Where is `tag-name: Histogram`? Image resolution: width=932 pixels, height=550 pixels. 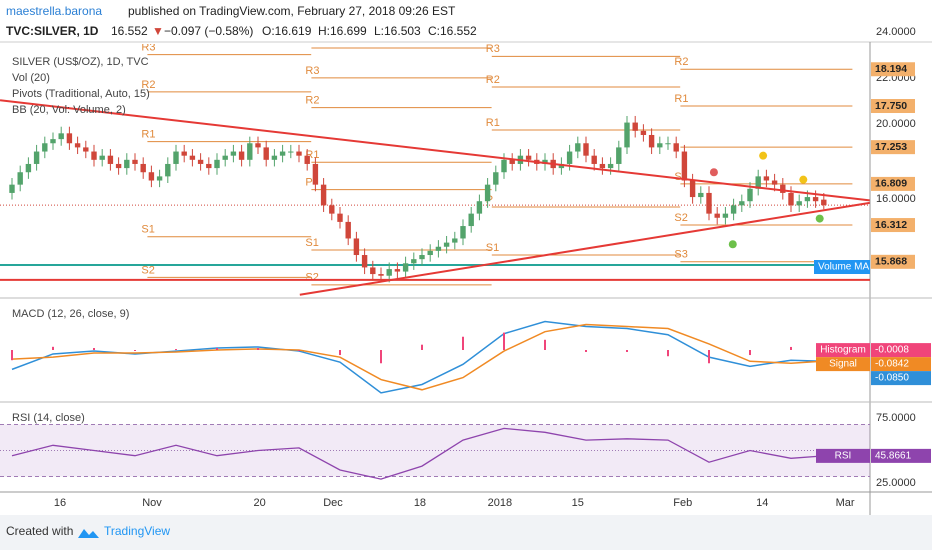
tag-name: Histogram is located at coordinates (843, 350).